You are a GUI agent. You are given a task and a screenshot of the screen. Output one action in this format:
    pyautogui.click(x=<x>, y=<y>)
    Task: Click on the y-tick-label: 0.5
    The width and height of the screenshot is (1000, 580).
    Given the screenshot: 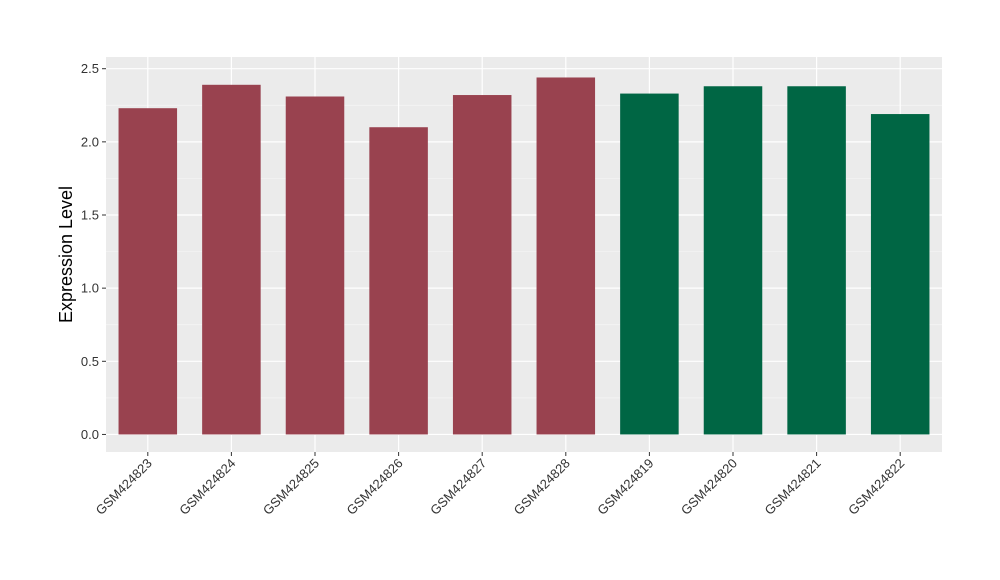 What is the action you would take?
    pyautogui.click(x=90, y=361)
    